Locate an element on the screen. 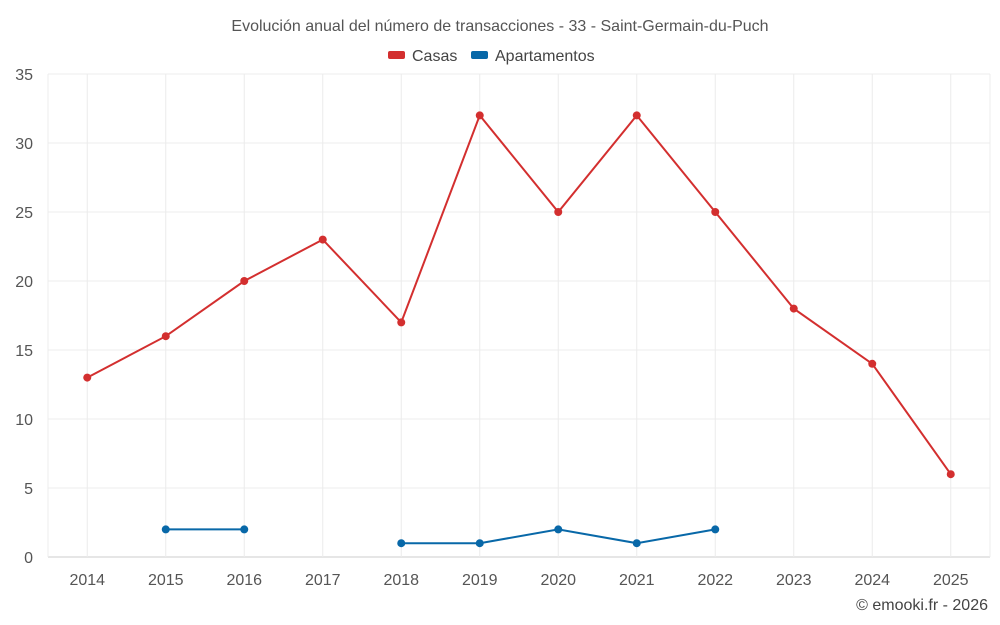  x-tick-label: 2022 is located at coordinates (715, 580).